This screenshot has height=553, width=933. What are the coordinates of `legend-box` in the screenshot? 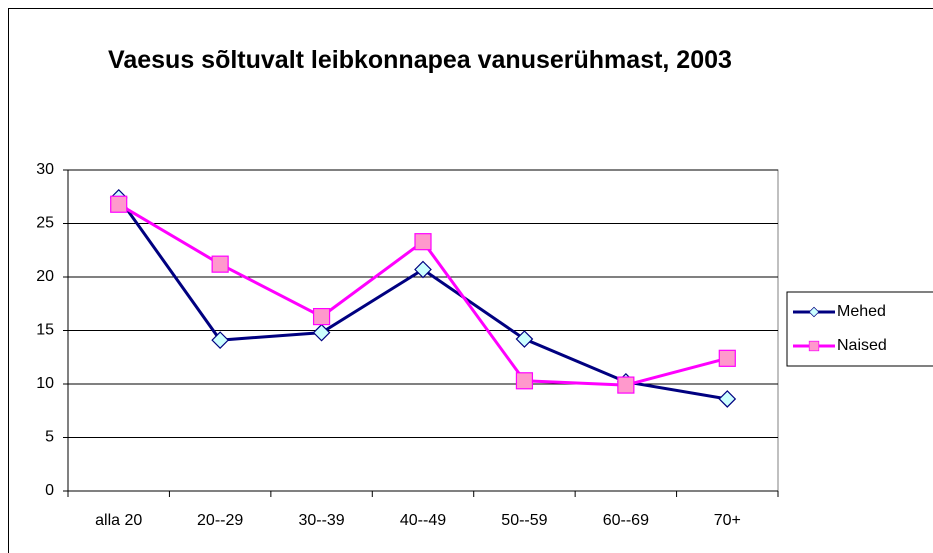 It's located at (859, 329).